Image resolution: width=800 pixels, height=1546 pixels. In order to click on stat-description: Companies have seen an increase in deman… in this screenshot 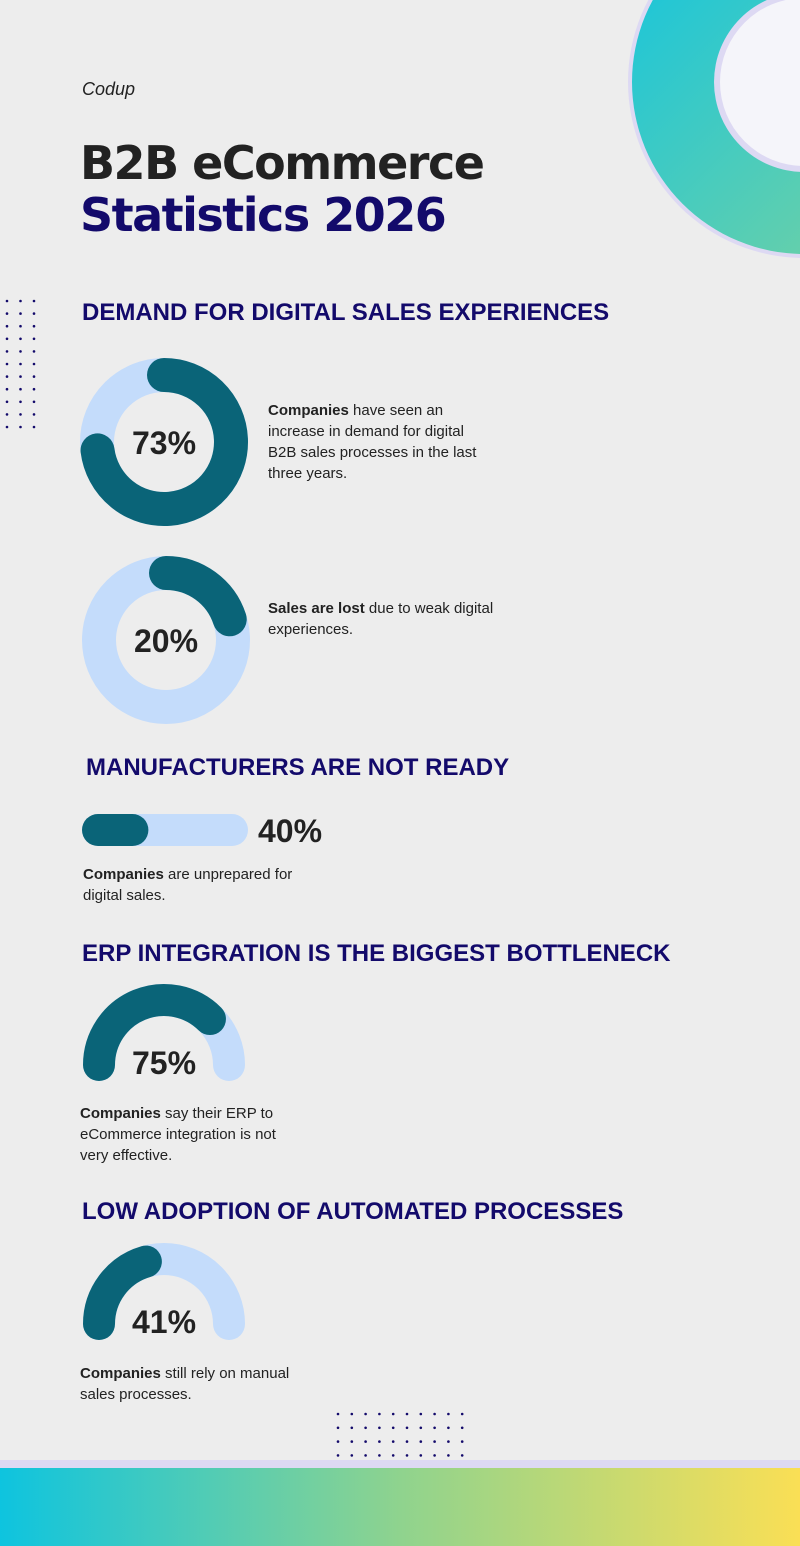, I will do `click(380, 442)`.